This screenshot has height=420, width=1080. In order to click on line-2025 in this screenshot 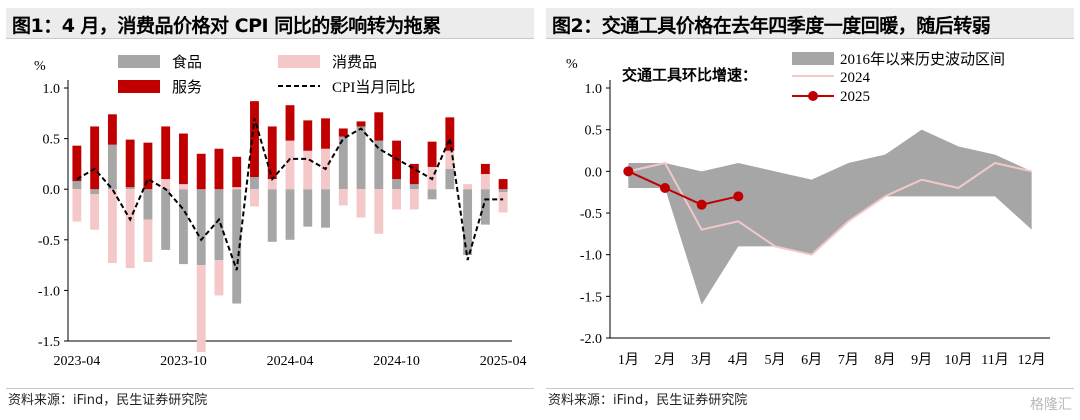, I will do `click(683, 188)`.